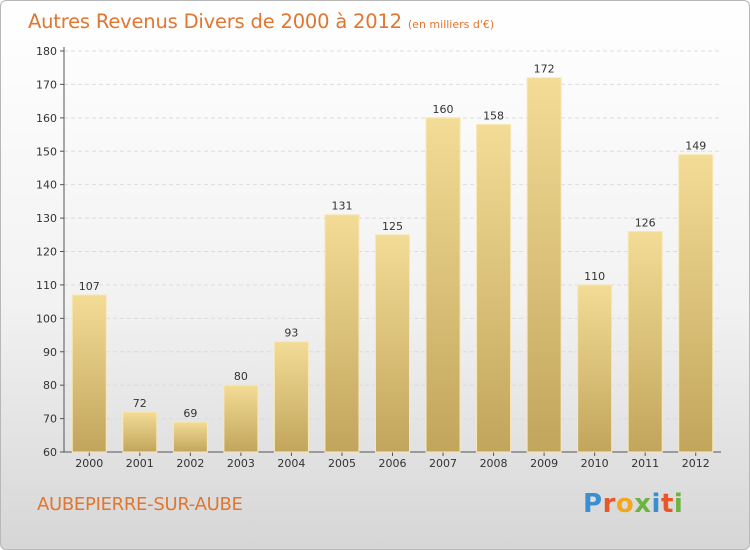 Image resolution: width=750 pixels, height=550 pixels. I want to click on y-tick-label: 60, so click(50, 452).